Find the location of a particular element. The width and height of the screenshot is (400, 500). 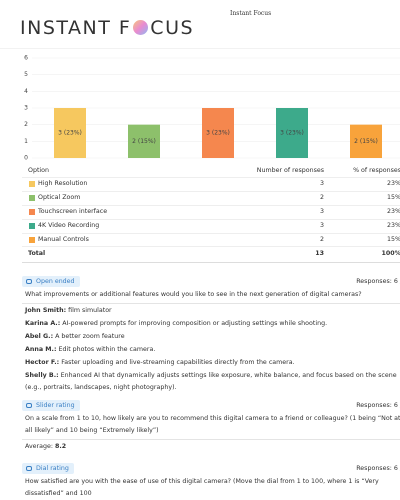

answer-text: A better zoom feature is located at coordinates (90, 336).